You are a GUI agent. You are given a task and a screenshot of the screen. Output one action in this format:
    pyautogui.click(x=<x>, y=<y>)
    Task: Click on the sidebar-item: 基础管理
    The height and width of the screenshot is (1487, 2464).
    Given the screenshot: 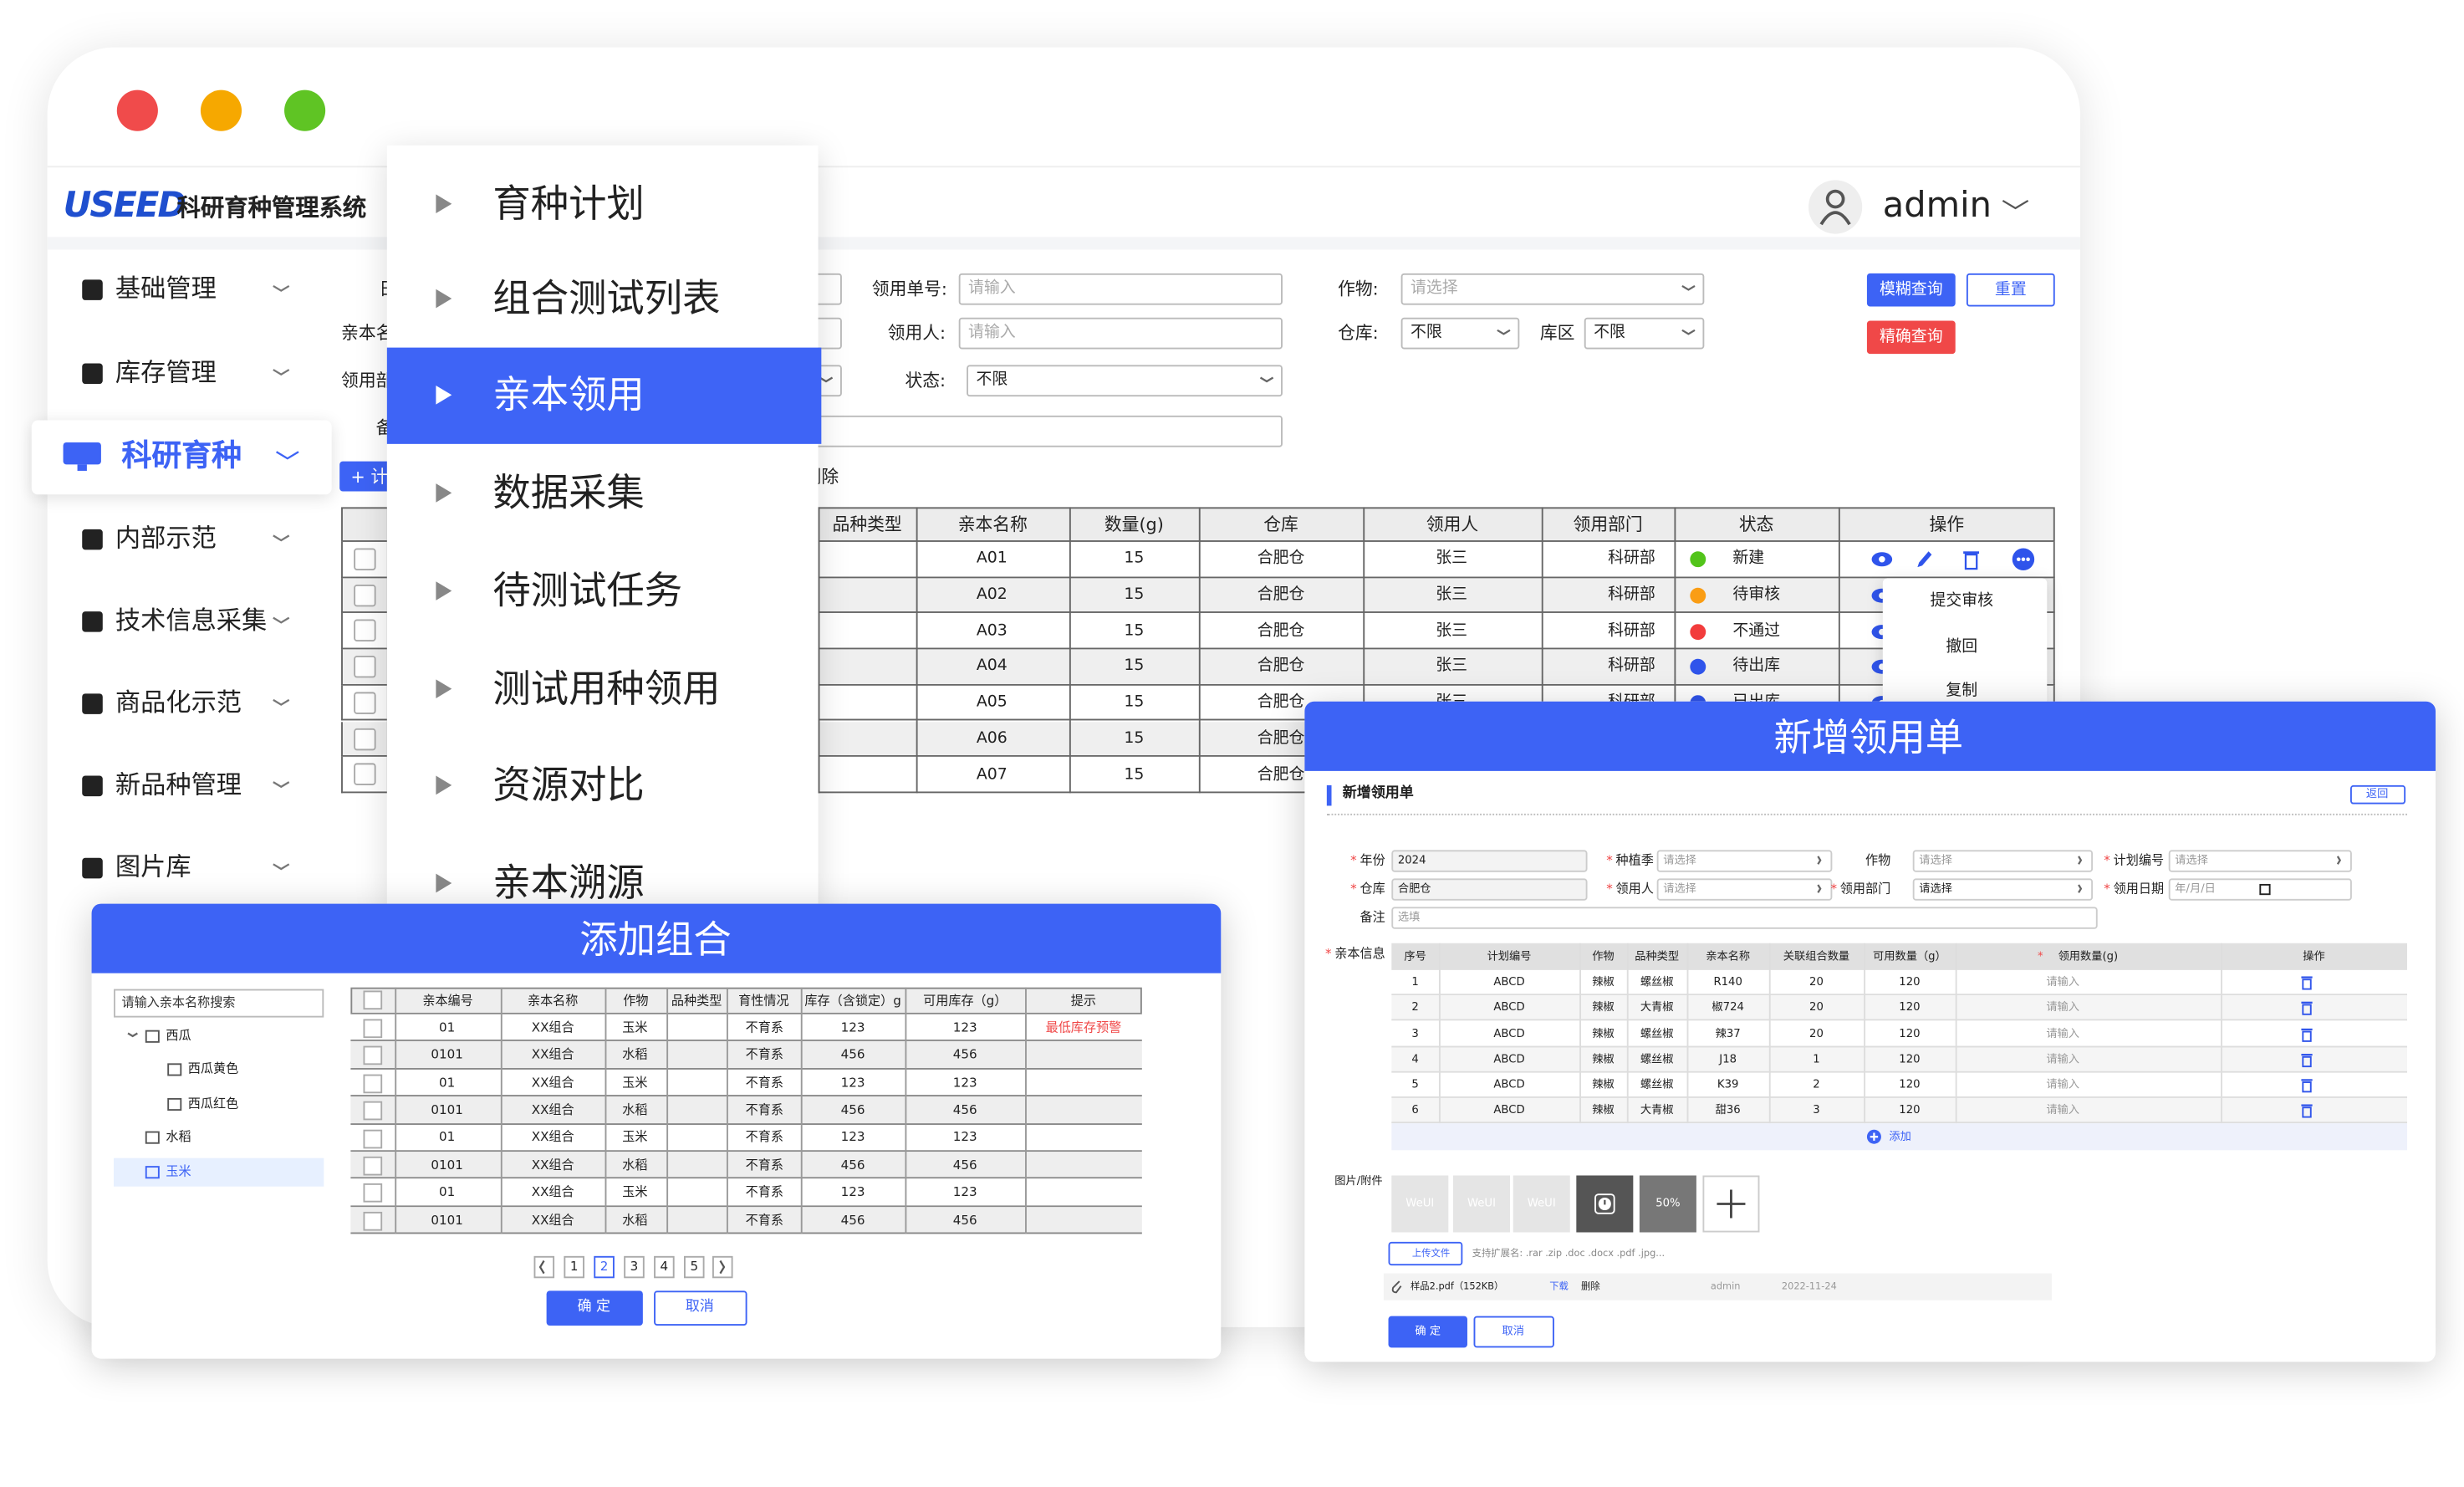 What is the action you would take?
    pyautogui.click(x=166, y=288)
    